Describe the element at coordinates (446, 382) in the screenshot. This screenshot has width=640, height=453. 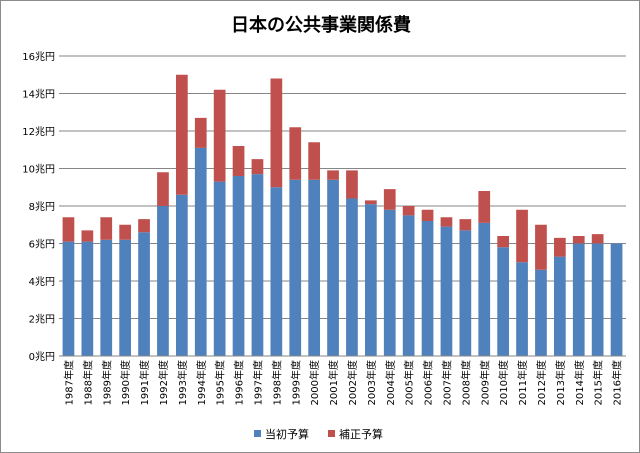
I see `x-tick-label: 2007年度` at that location.